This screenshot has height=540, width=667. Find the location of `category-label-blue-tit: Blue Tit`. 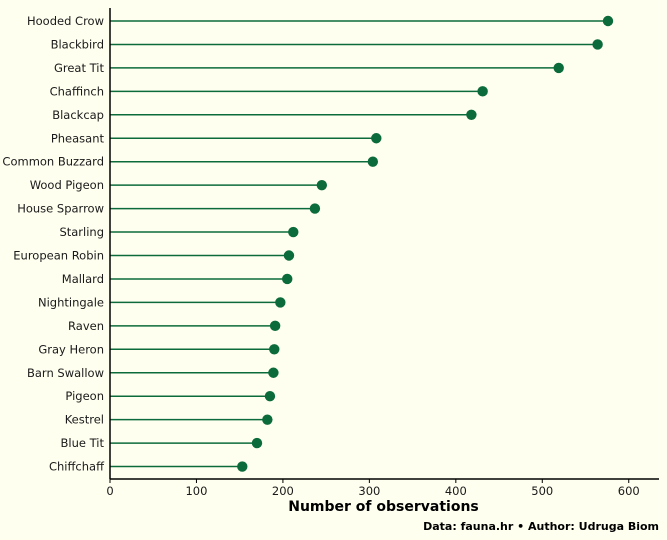

category-label-blue-tit: Blue Tit is located at coordinates (83, 443).